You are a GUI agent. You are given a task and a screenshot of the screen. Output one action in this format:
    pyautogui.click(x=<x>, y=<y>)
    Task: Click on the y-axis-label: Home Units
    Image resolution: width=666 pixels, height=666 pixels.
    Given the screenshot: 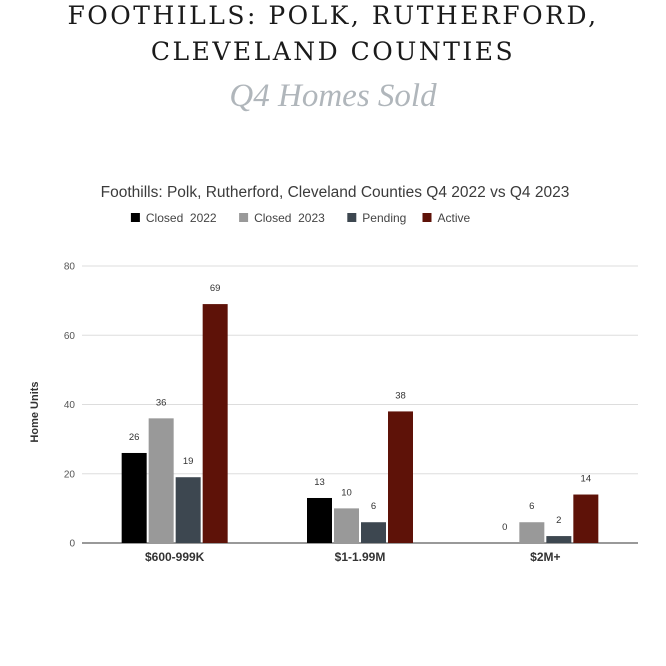 What is the action you would take?
    pyautogui.click(x=35, y=411)
    